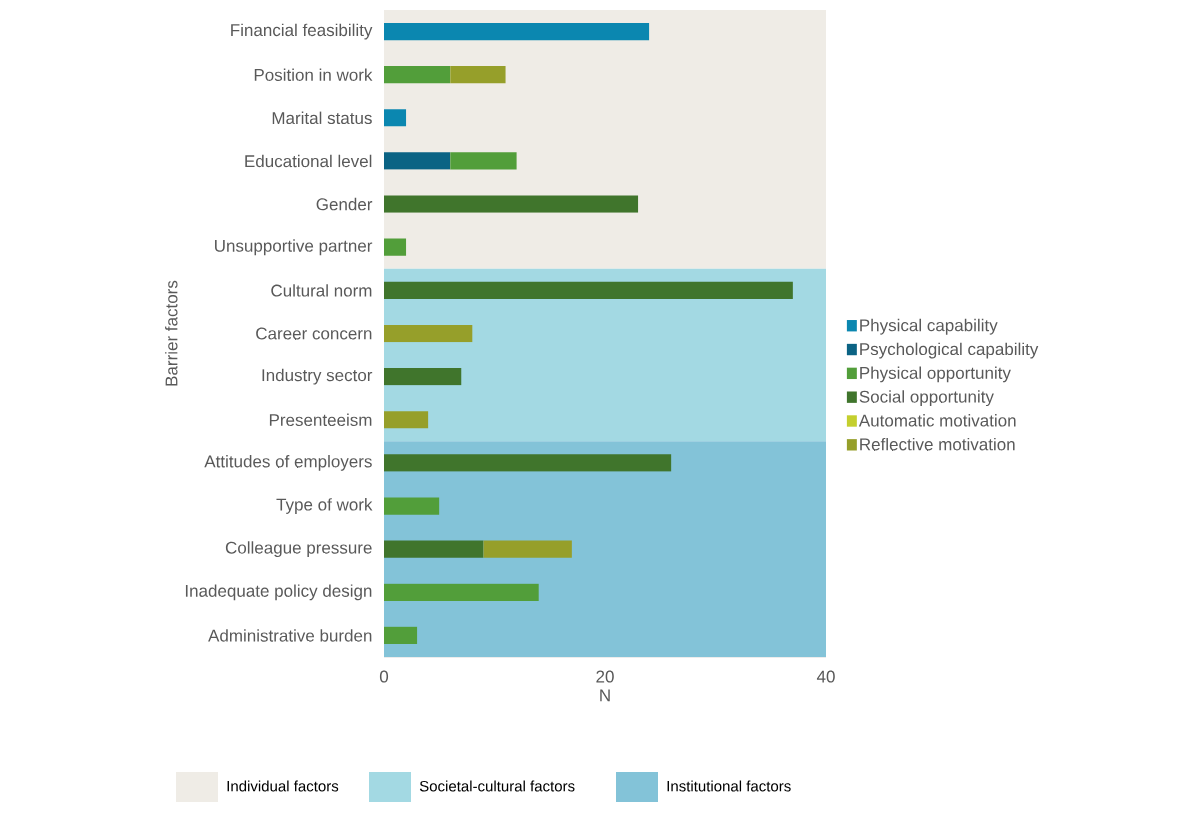 The image size is (1182, 814). Describe the element at coordinates (302, 31) in the screenshot. I see `y-tick-label: Financial feasibility` at that location.